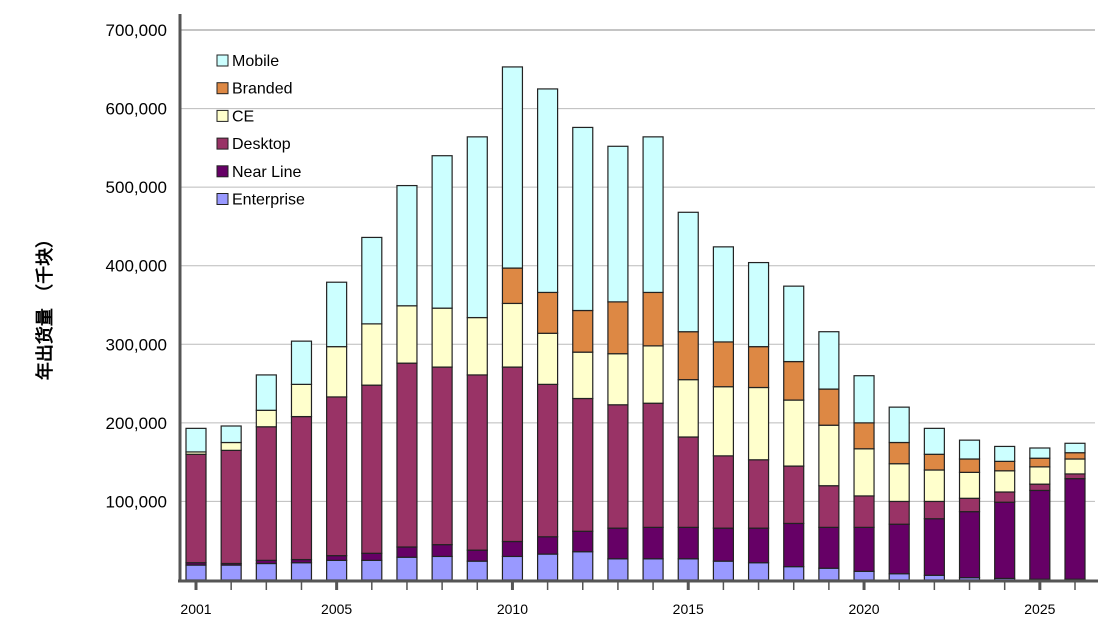 This screenshot has height=630, width=1119. Describe the element at coordinates (136, 30) in the screenshot. I see `y-tick-label: 700,000` at that location.